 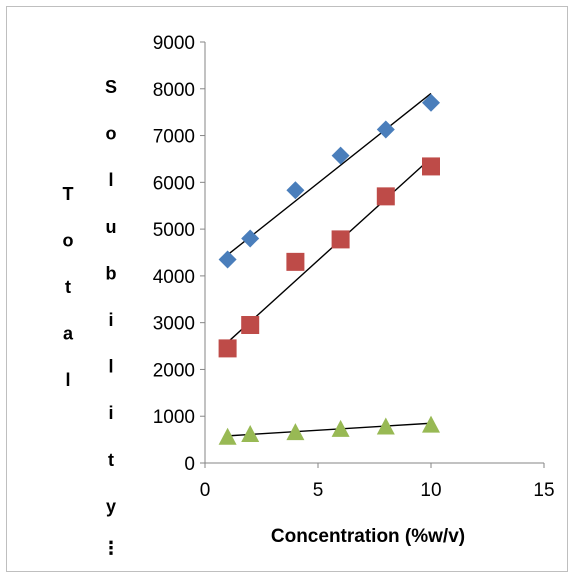 What do you see at coordinates (189, 464) in the screenshot?
I see `y-tick-label: 0` at bounding box center [189, 464].